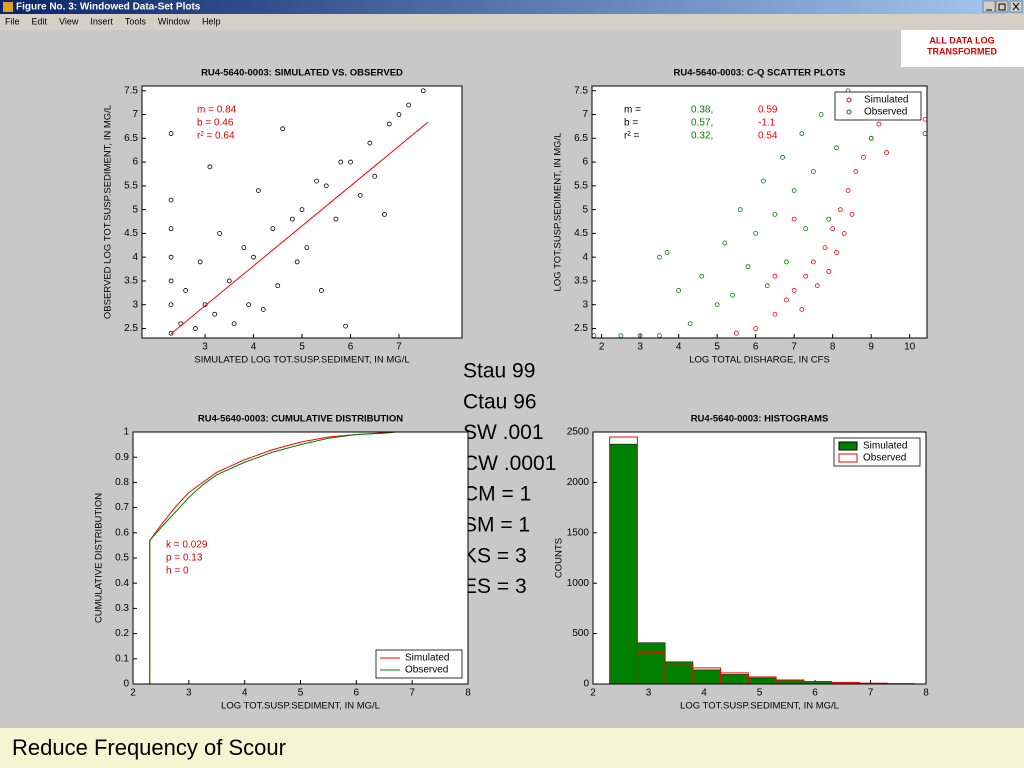 The image size is (1024, 768). What do you see at coordinates (585, 304) in the screenshot?
I see `y-tick-label: 3` at bounding box center [585, 304].